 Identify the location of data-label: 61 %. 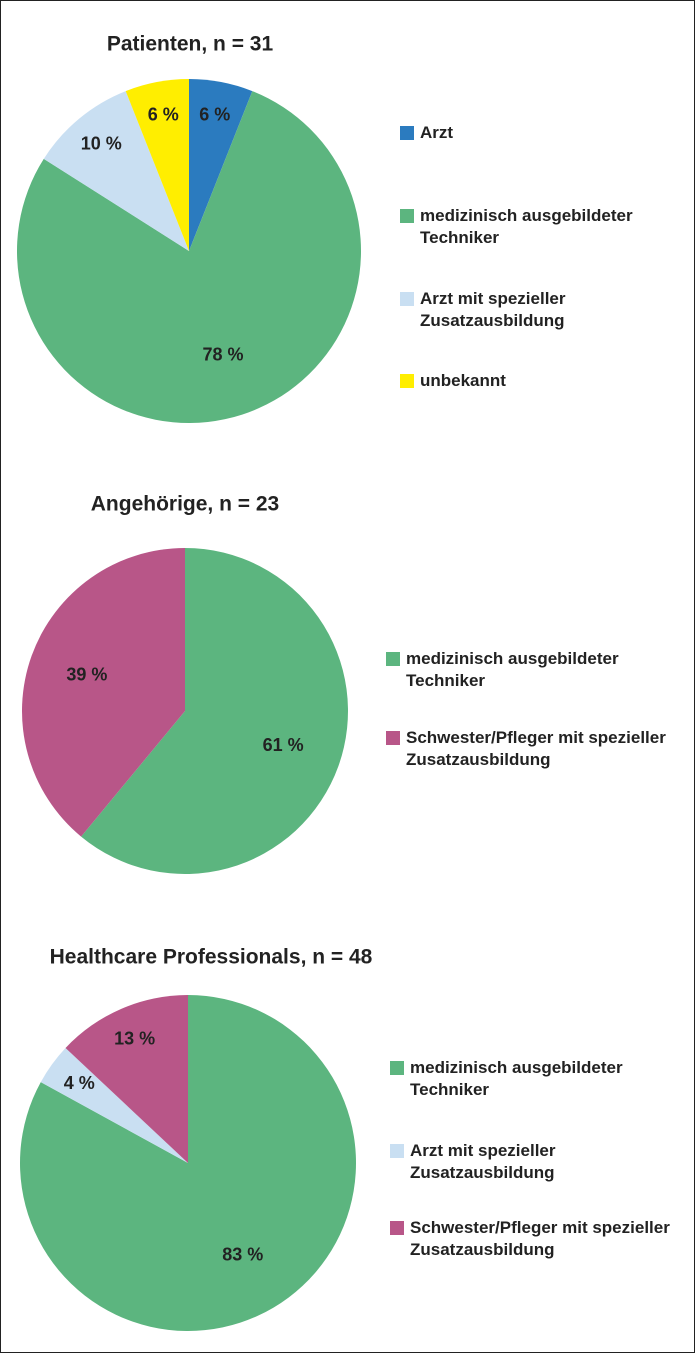
(283, 745).